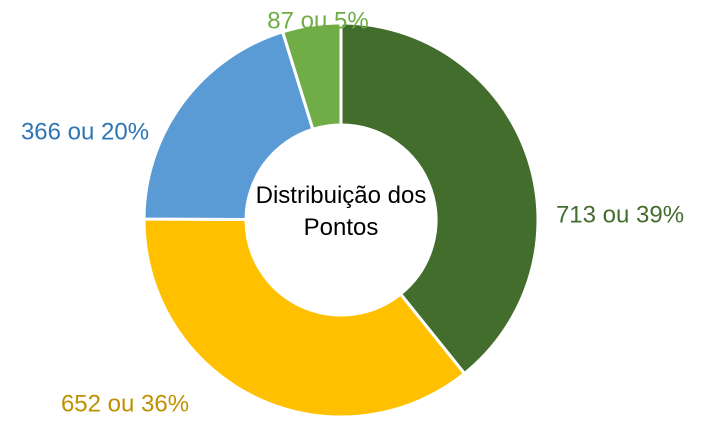  I want to click on data-label: 652 ou 36%, so click(125, 403).